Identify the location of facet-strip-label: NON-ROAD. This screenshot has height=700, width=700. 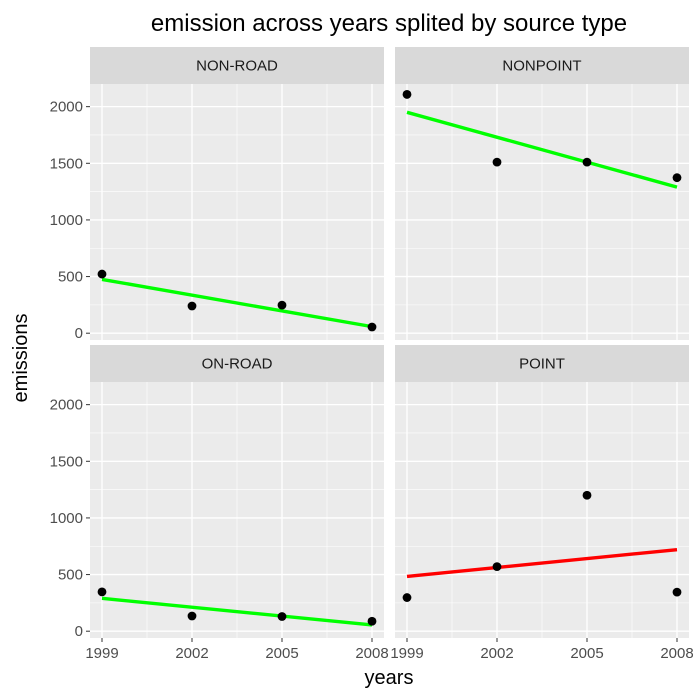
(237, 66).